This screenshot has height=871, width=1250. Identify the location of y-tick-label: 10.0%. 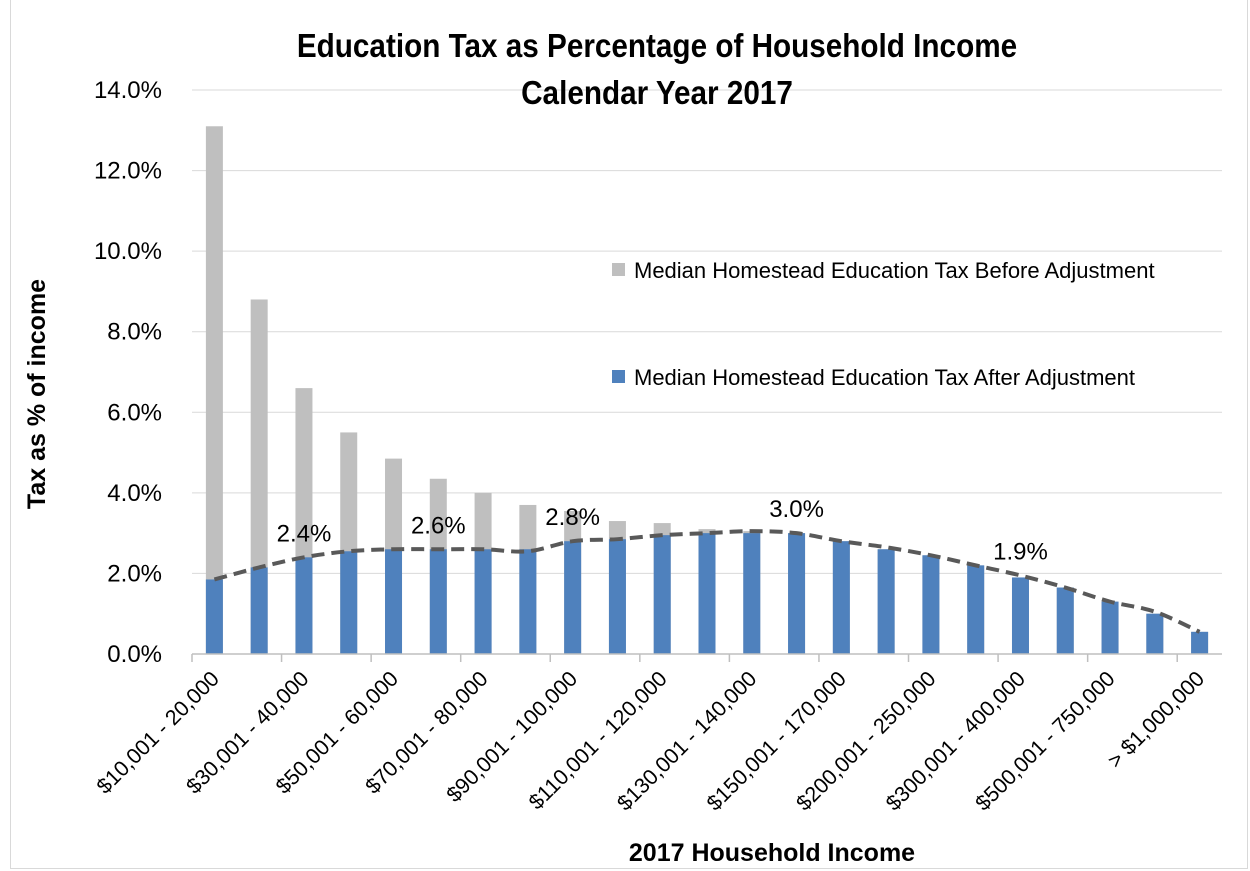
(128, 251).